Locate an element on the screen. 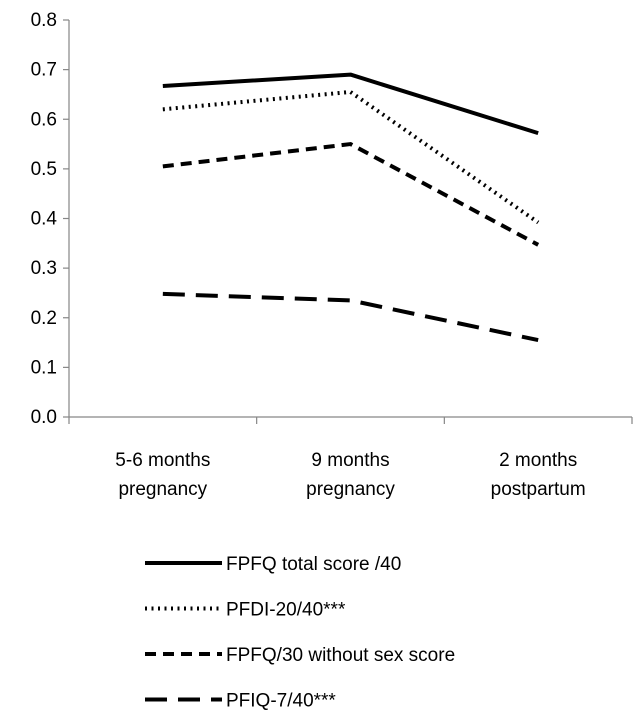 This screenshot has width=633, height=715. y-tick-label: 0.8 is located at coordinates (44, 20).